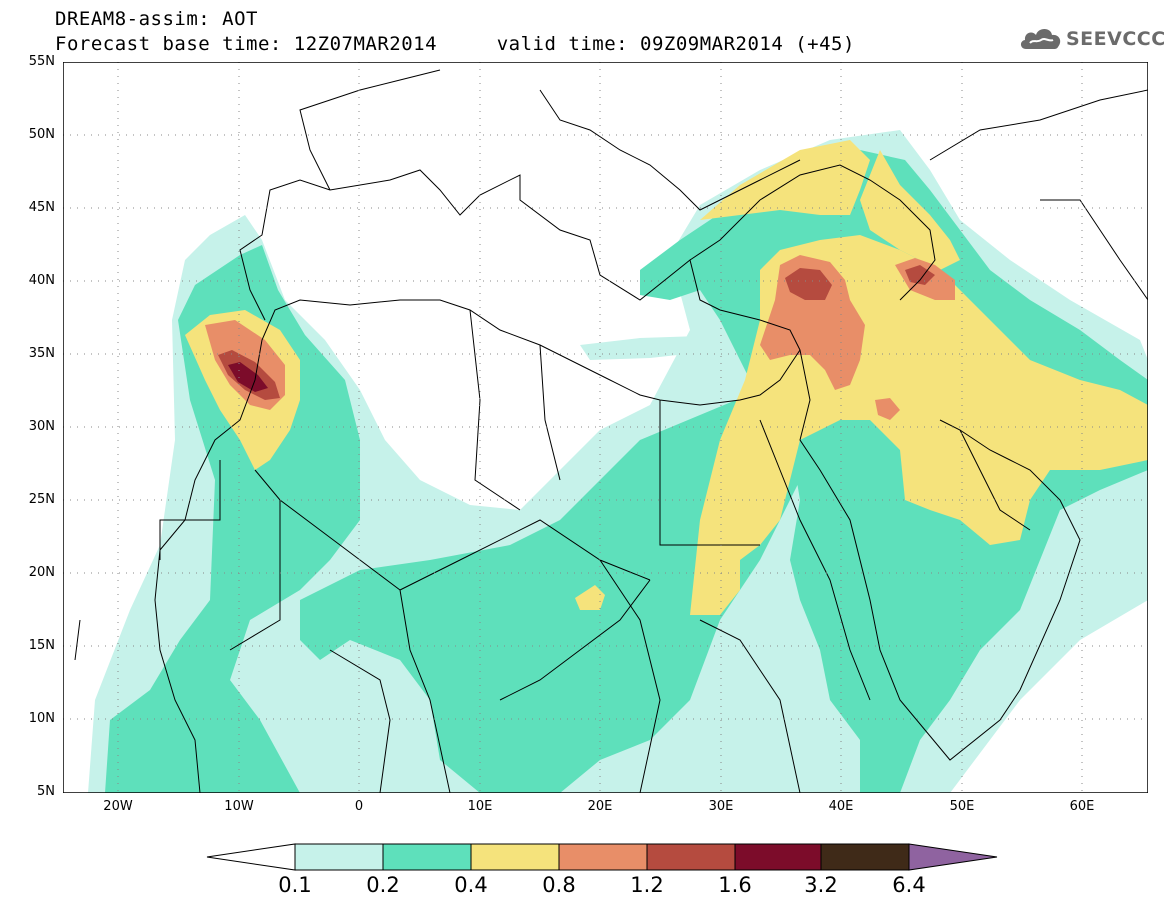 The height and width of the screenshot is (905, 1165). What do you see at coordinates (383, 885) in the screenshot?
I see `colorbar-label: 0.2` at bounding box center [383, 885].